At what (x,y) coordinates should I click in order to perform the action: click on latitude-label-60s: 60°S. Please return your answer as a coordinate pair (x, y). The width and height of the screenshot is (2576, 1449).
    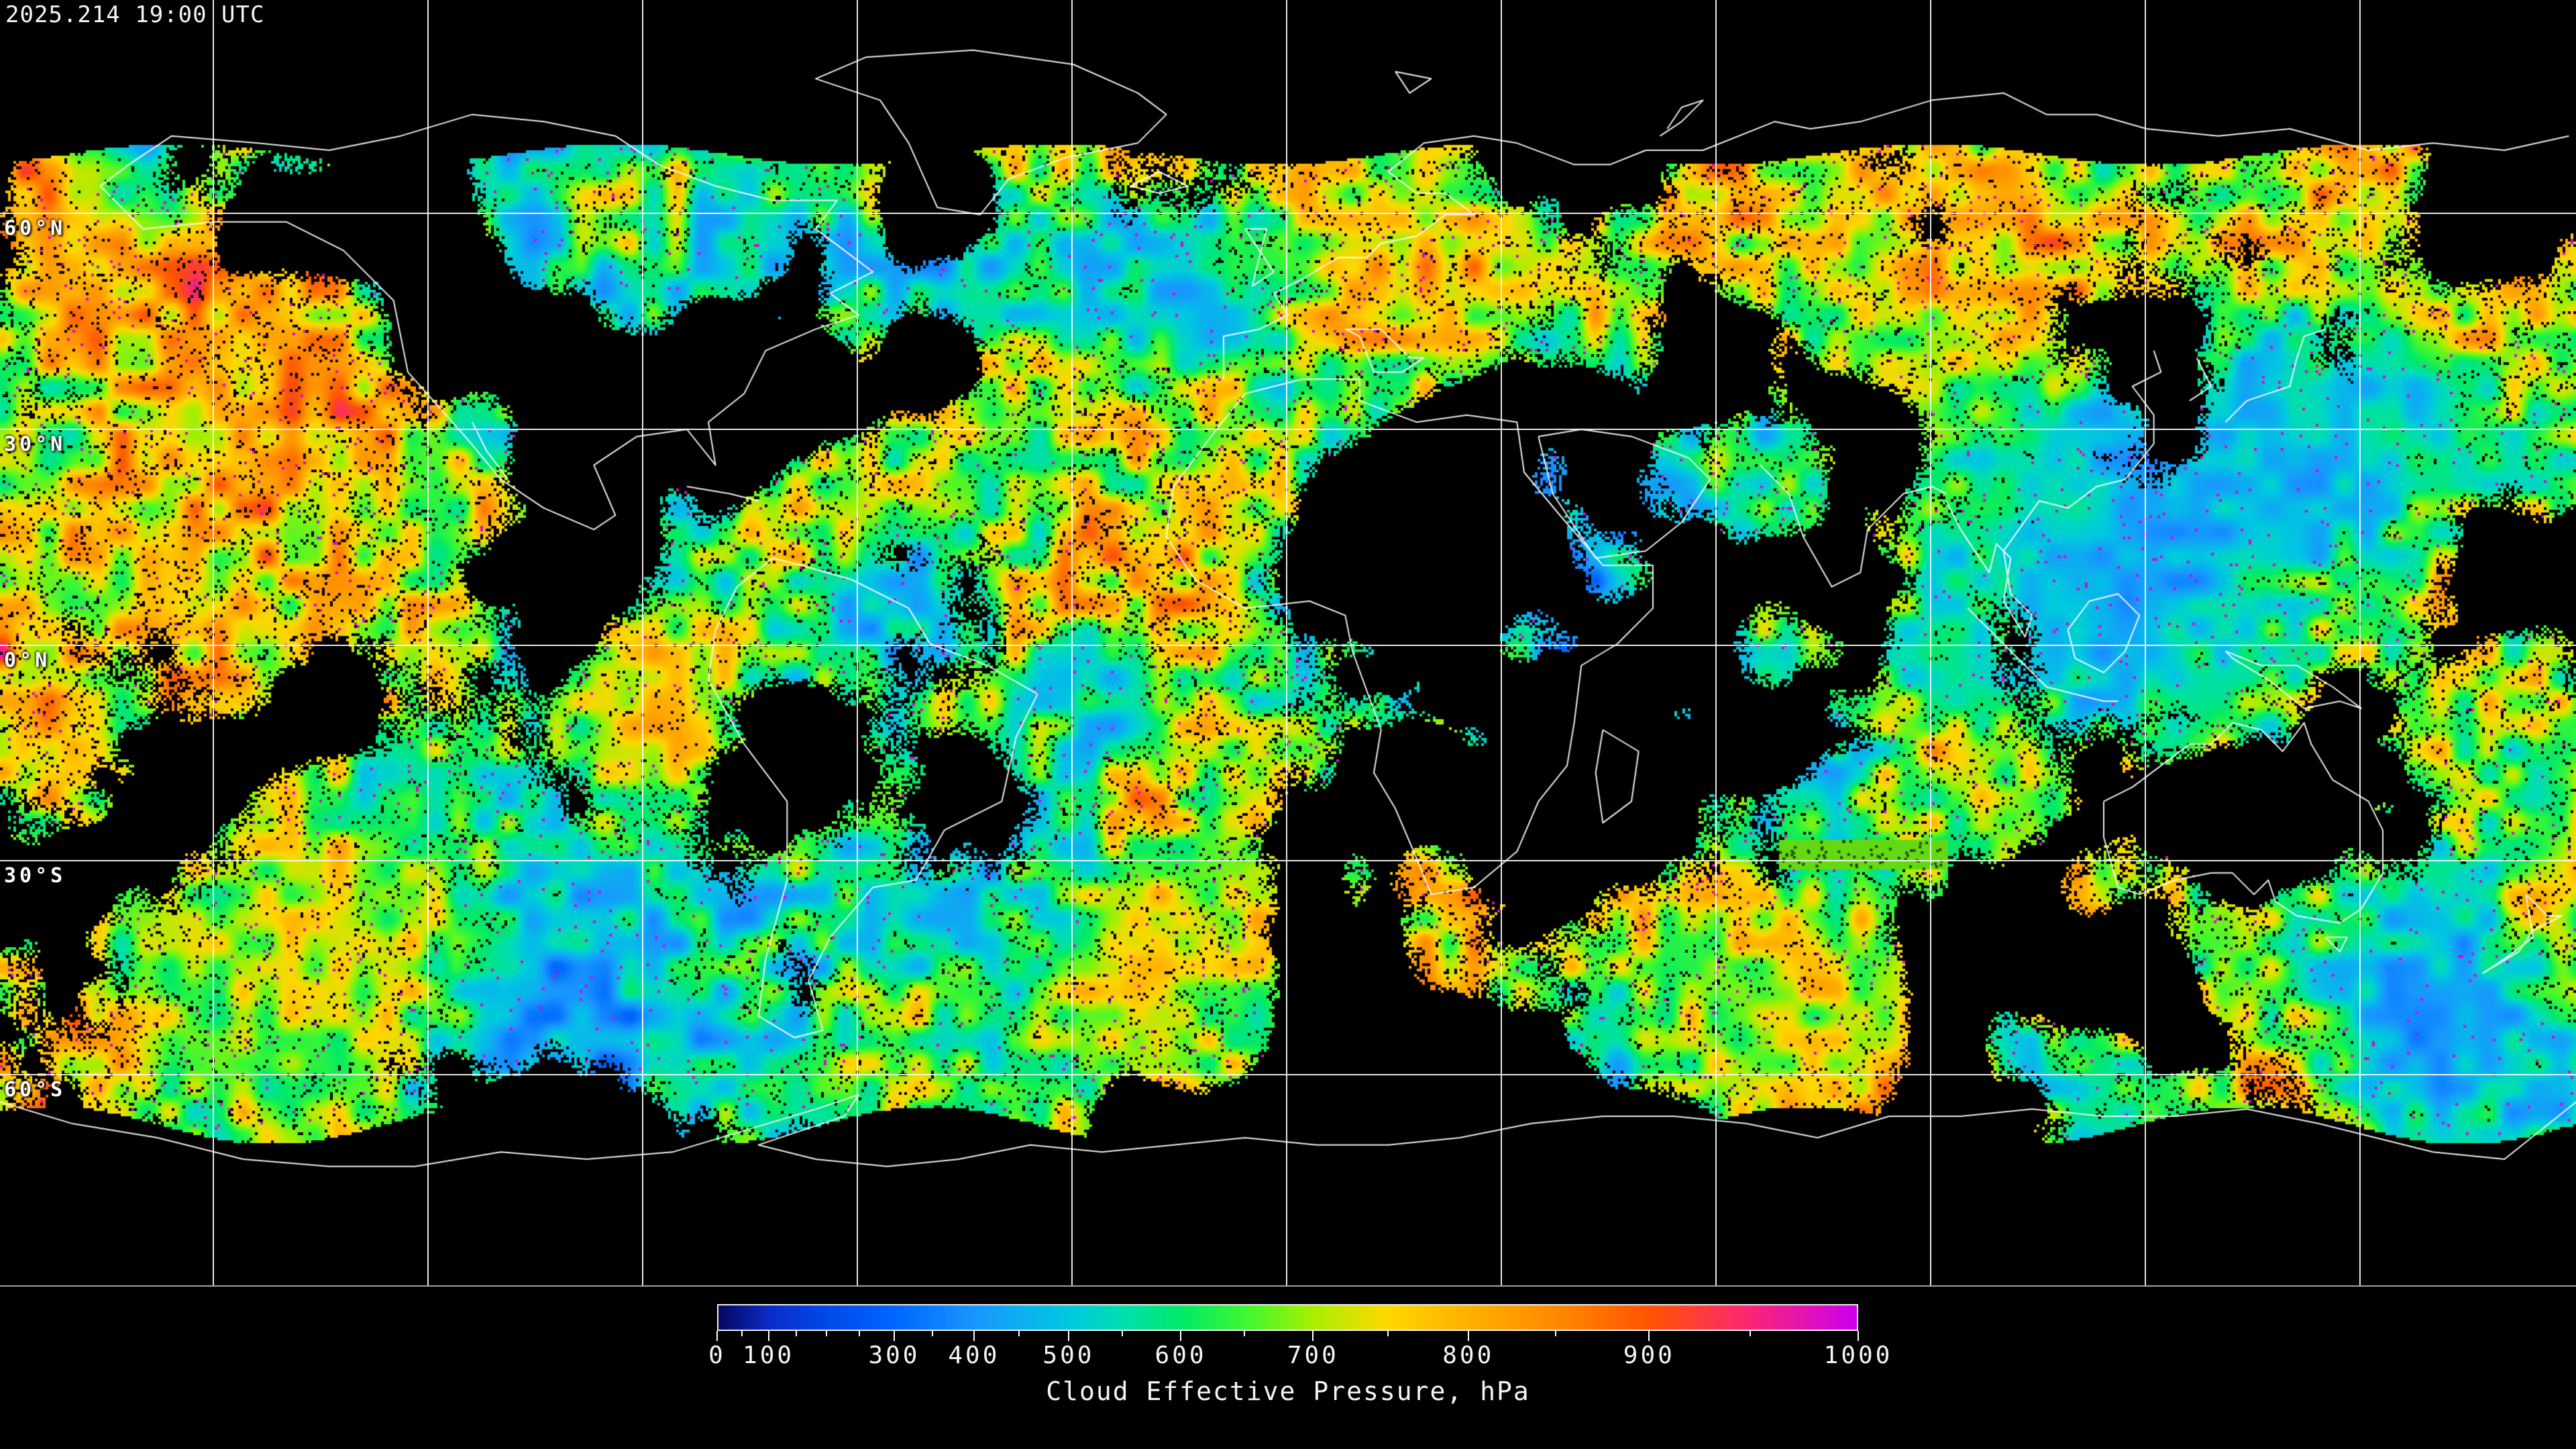
    Looking at the image, I should click on (35, 1090).